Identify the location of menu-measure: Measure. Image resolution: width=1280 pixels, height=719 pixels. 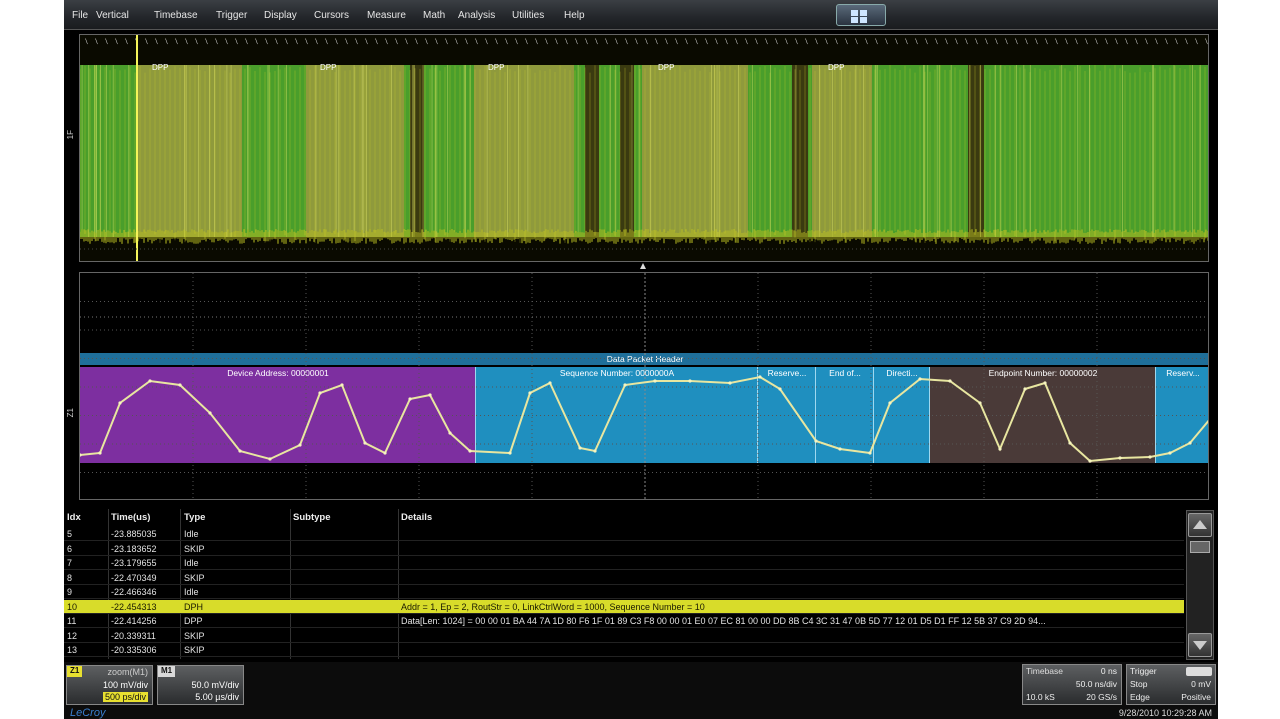
(386, 15).